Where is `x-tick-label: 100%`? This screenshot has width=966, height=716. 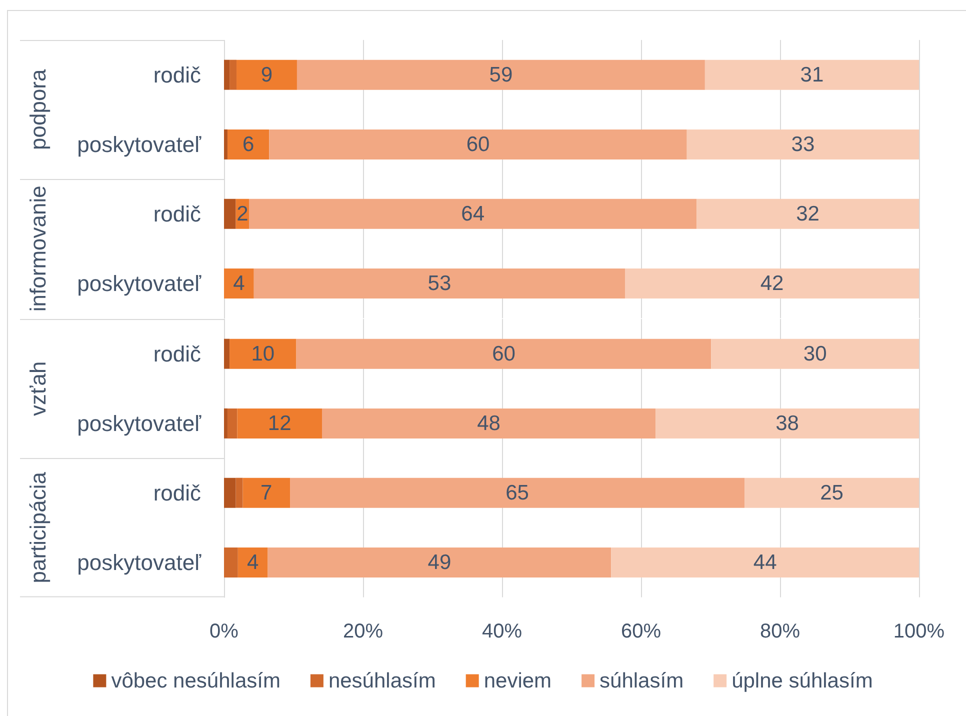 x-tick-label: 100% is located at coordinates (919, 631).